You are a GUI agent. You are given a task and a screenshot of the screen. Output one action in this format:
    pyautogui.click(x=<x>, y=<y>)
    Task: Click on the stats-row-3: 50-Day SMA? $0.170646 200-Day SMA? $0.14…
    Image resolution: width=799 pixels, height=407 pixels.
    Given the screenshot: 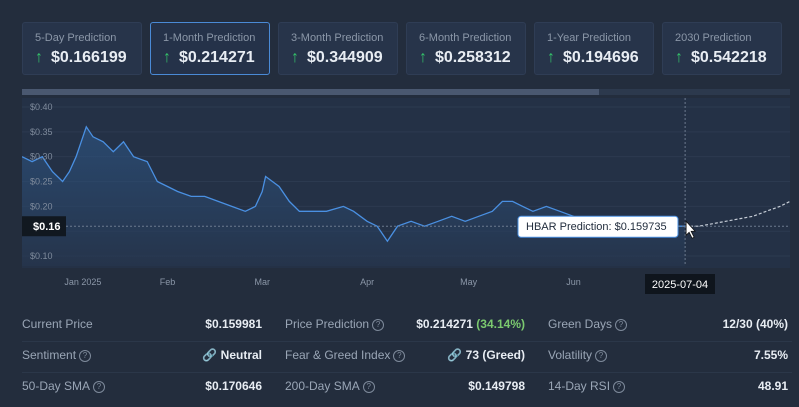 What is the action you would take?
    pyautogui.click(x=407, y=389)
    